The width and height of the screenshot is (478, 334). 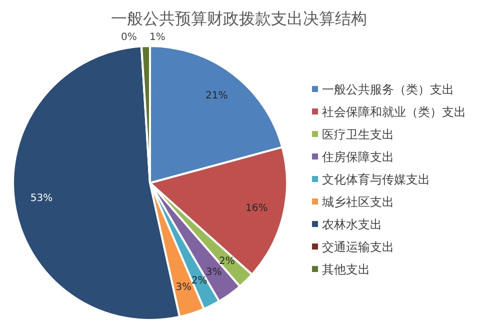 I want to click on legend-label: 农林水支出, so click(x=352, y=224).